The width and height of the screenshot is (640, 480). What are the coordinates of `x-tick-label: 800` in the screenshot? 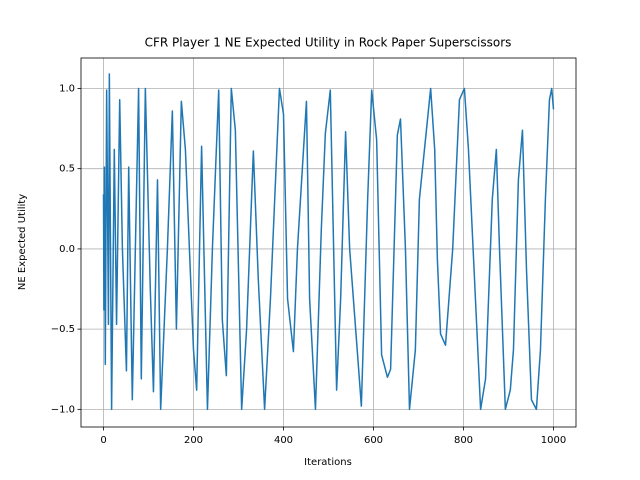 It's located at (463, 440).